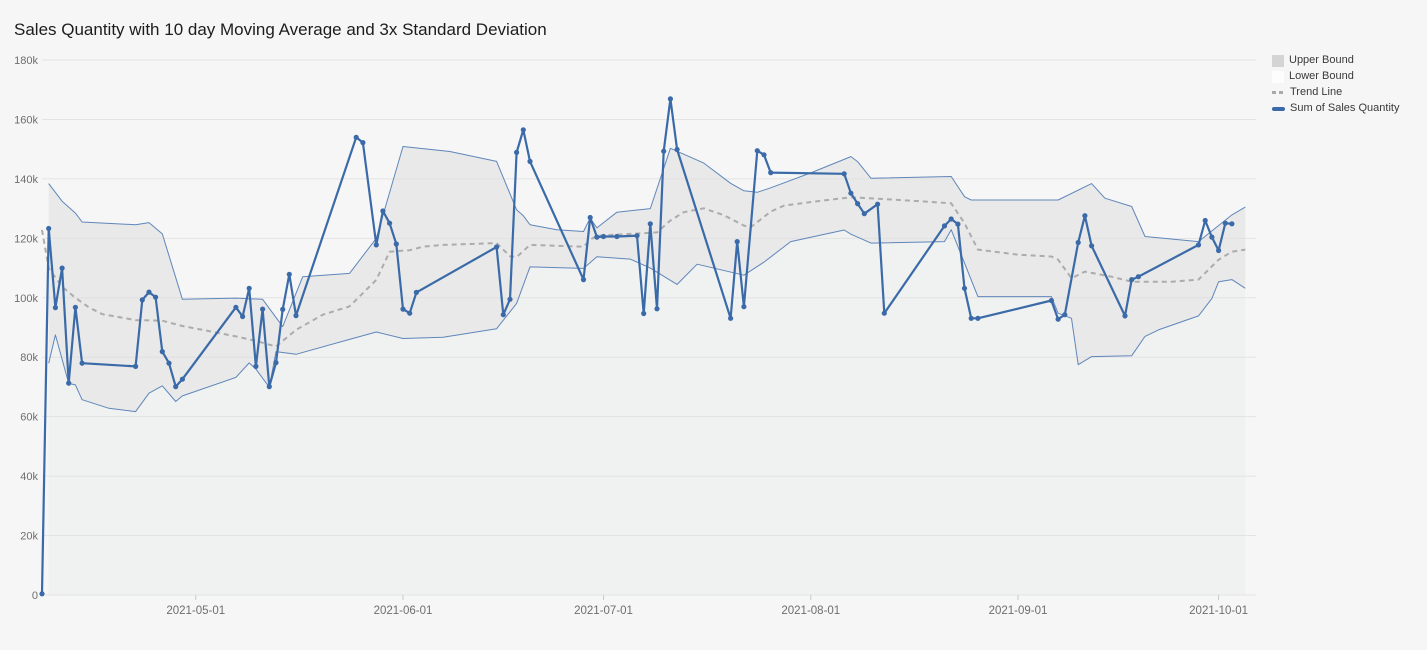  What do you see at coordinates (26, 180) in the screenshot?
I see `y-axis-label: 140k` at bounding box center [26, 180].